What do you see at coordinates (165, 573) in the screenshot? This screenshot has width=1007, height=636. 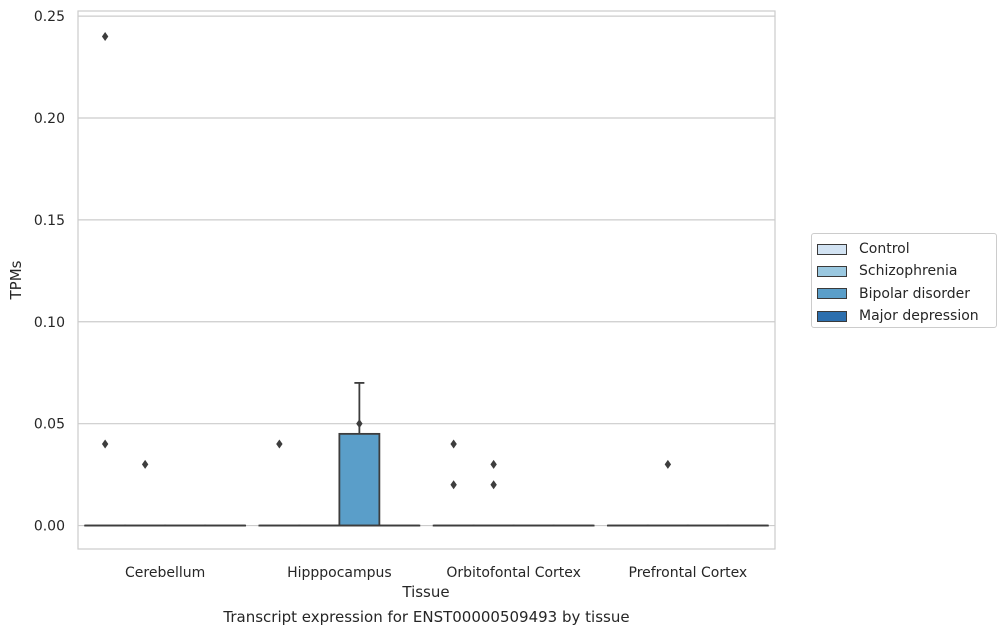 I see `x-tick-label: Cerebellum` at bounding box center [165, 573].